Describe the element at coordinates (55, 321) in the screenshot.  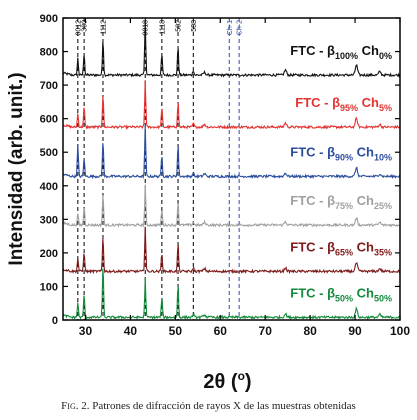
I see `y-tick-label-0: 0` at that location.